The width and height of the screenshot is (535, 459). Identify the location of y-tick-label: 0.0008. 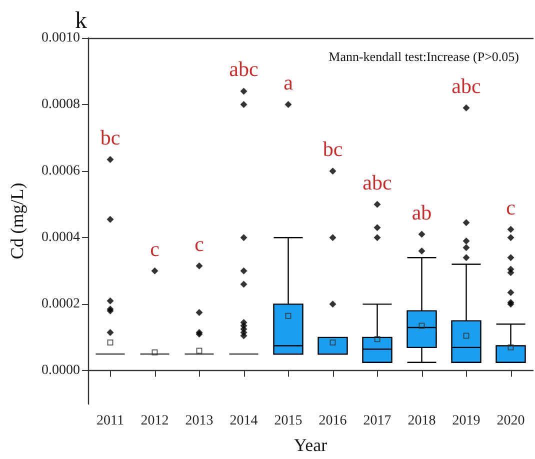
(61, 104).